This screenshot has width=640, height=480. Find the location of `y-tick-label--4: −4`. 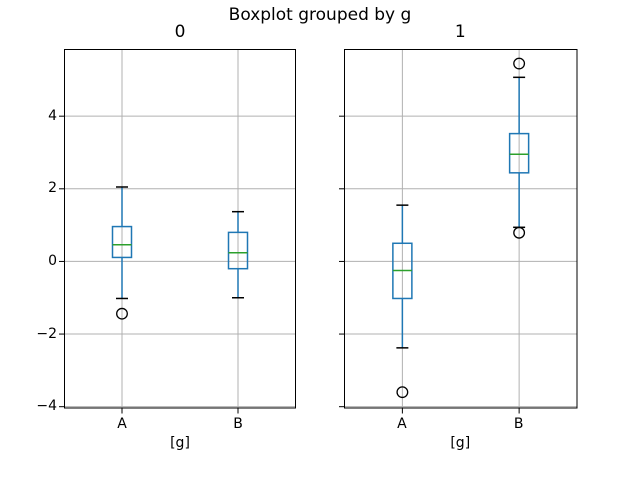

y-tick-label--4: −4 is located at coordinates (46, 406).